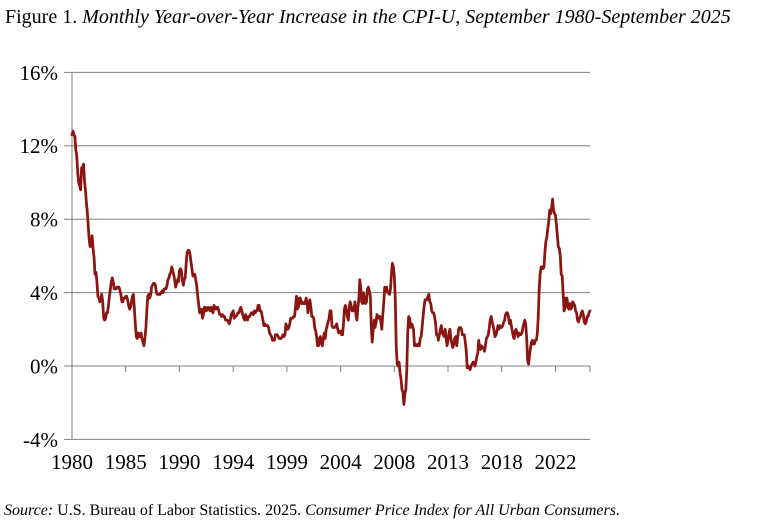  I want to click on x-tick-label: 2008, so click(394, 462).